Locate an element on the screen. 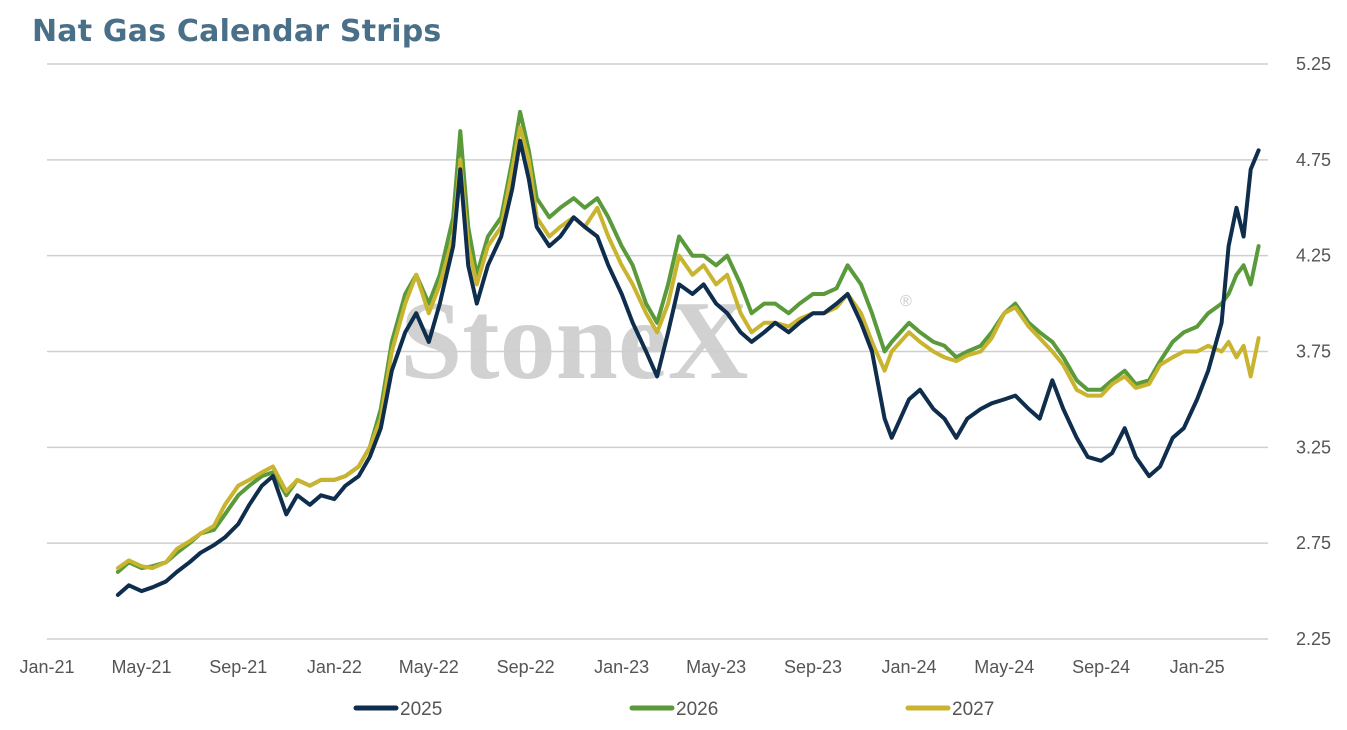  x-tick-label: Jan-24 is located at coordinates (908, 667).